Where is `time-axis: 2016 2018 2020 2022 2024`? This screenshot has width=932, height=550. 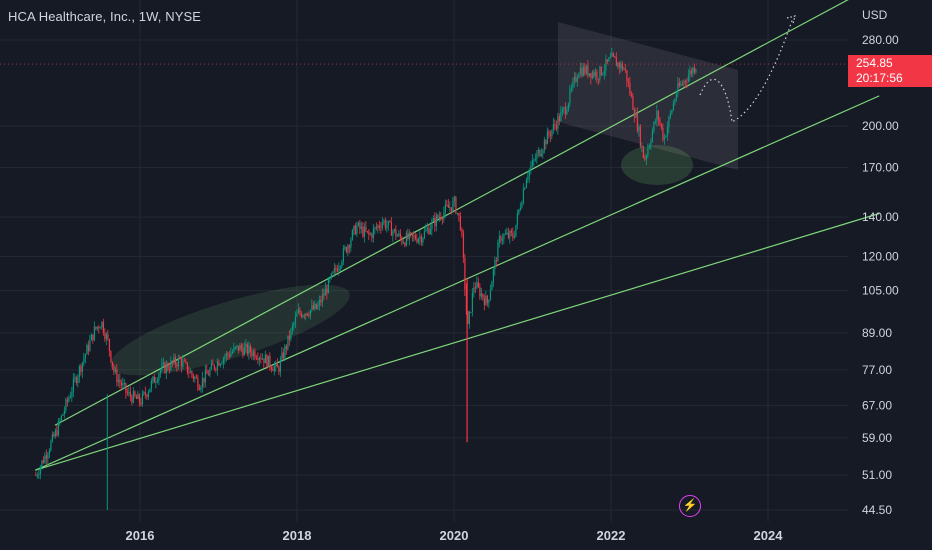 time-axis: 2016 2018 2020 2022 2024 is located at coordinates (455, 535).